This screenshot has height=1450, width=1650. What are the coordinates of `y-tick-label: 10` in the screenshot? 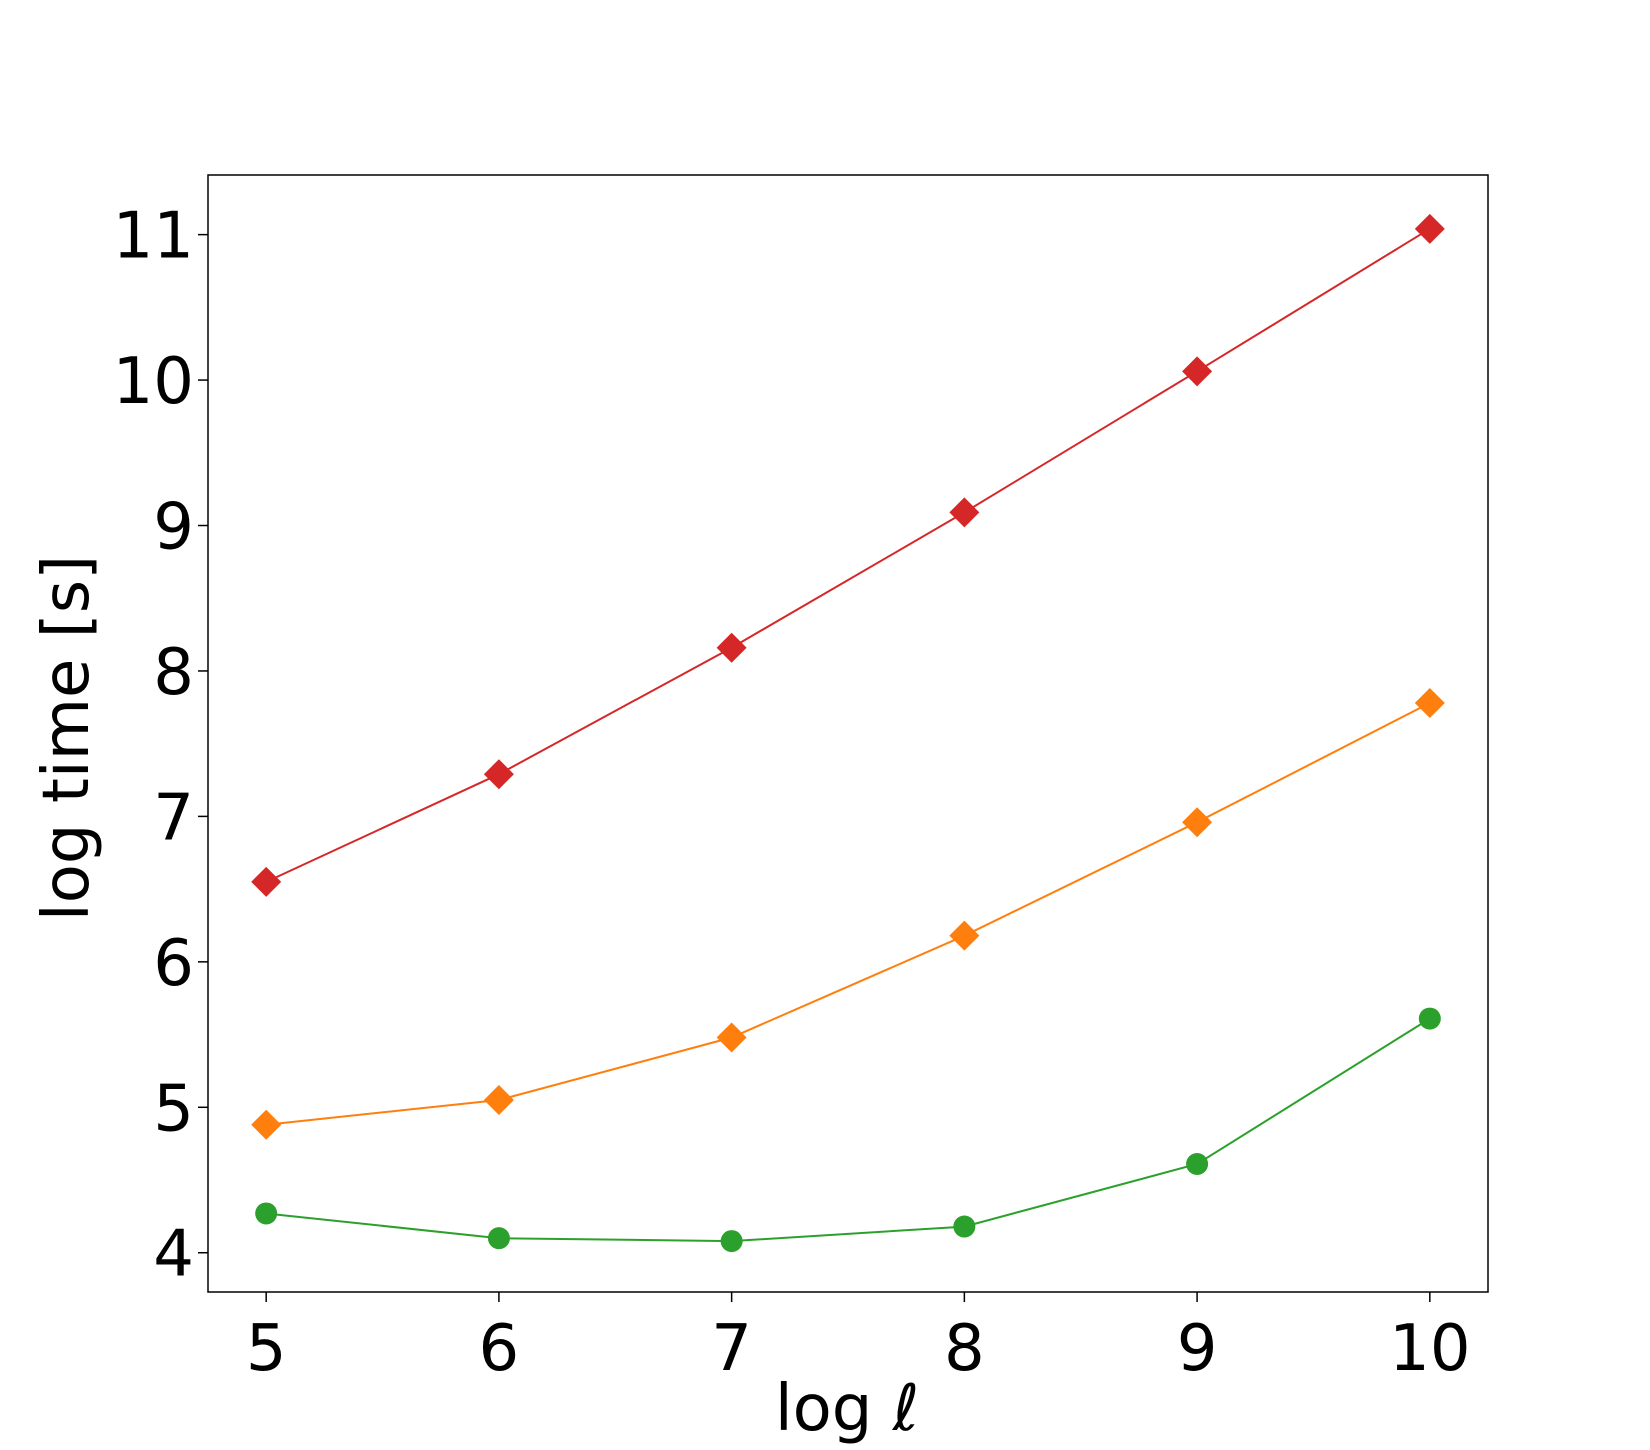 It's located at (153, 382).